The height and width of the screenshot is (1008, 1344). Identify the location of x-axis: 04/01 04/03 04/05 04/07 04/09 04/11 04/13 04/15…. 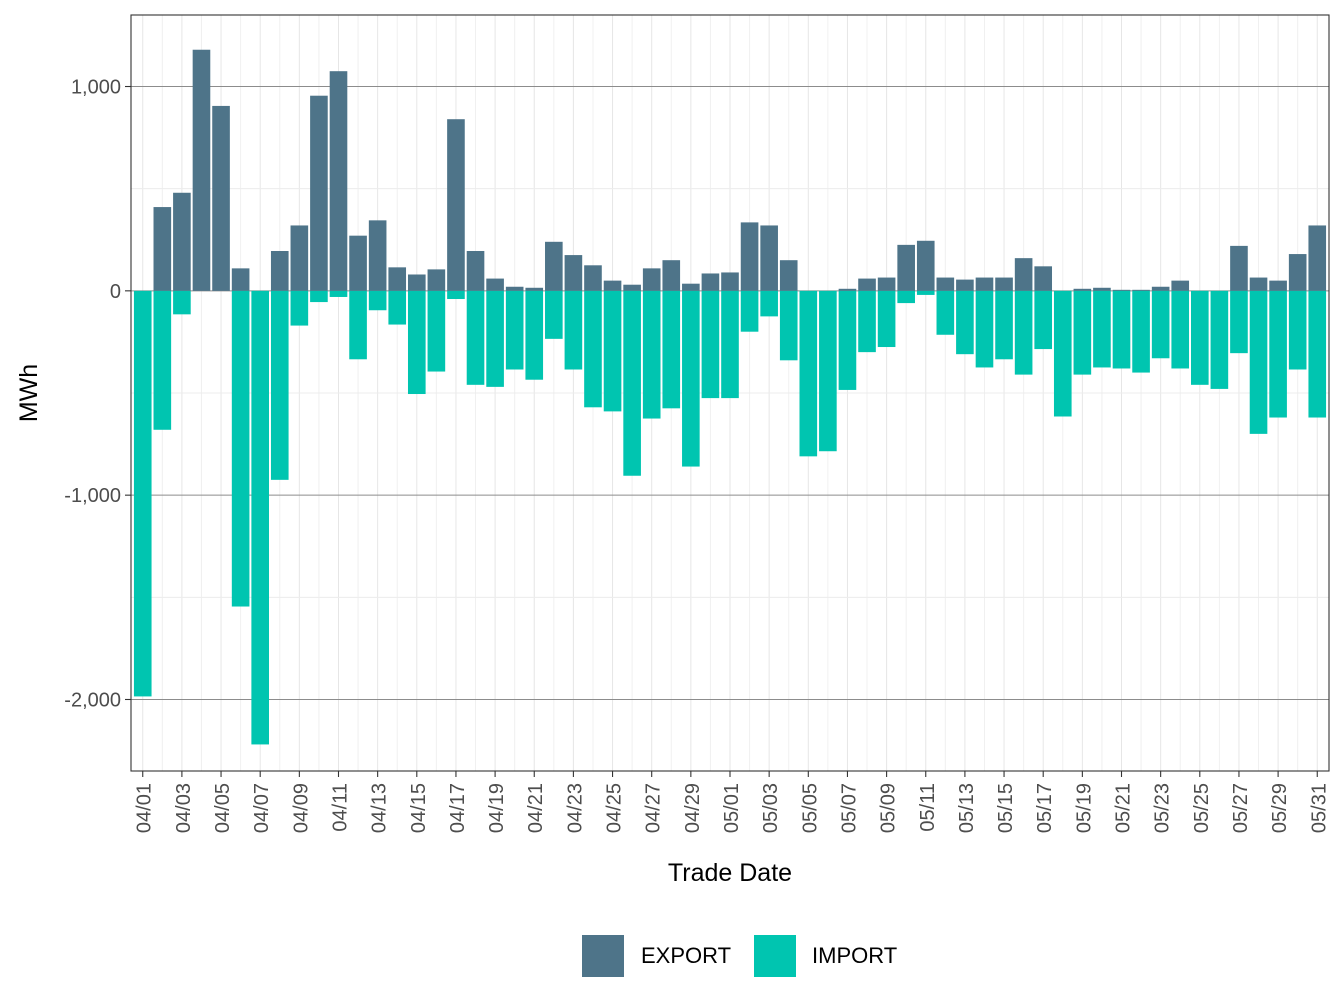
(732, 802).